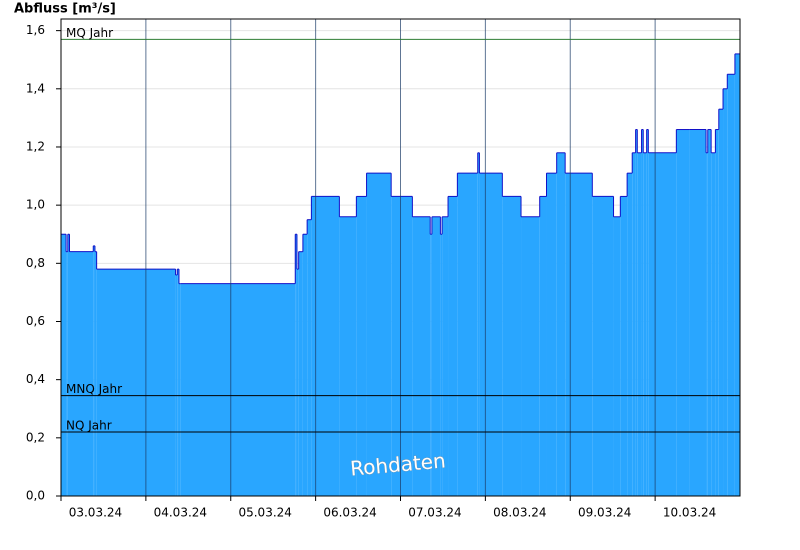 This screenshot has width=800, height=550. I want to click on y-axis-label: Abfluss [m³/s], so click(65, 9).